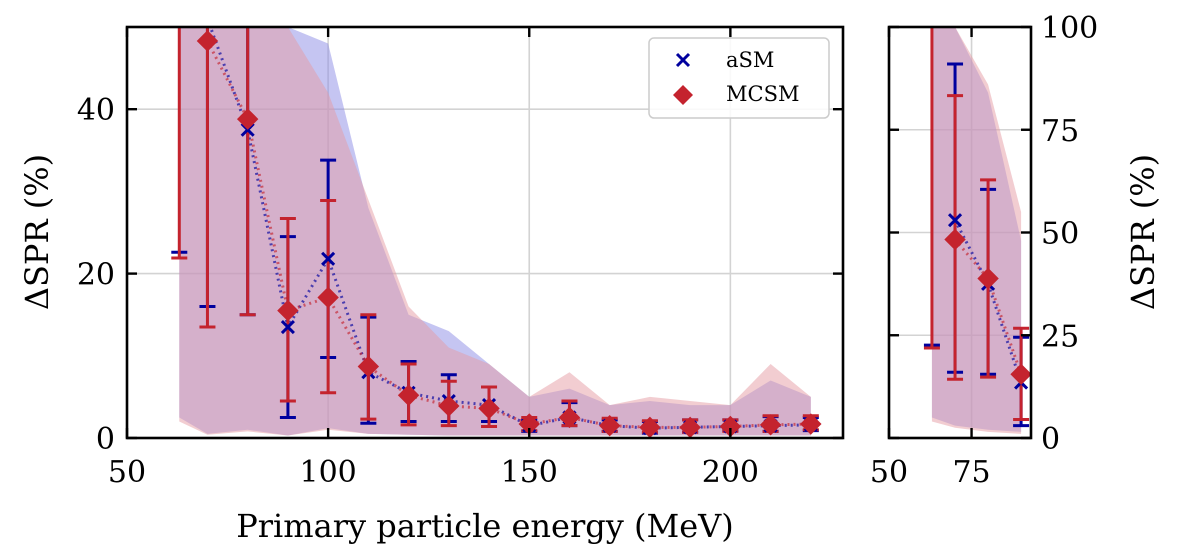 Image resolution: width=1179 pixels, height=560 pixels. I want to click on zoom-uncertainty-bands, so click(976, 230).